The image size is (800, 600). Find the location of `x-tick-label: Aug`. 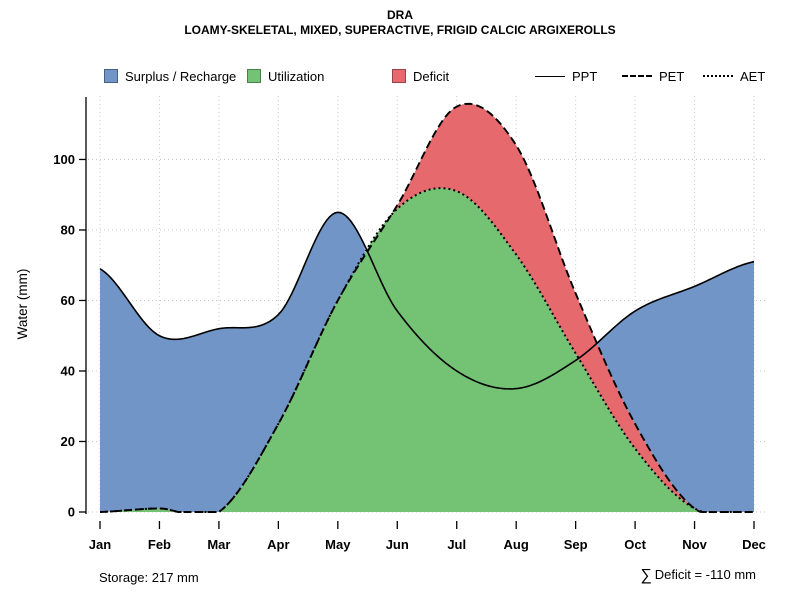

x-tick-label: Aug is located at coordinates (516, 544).